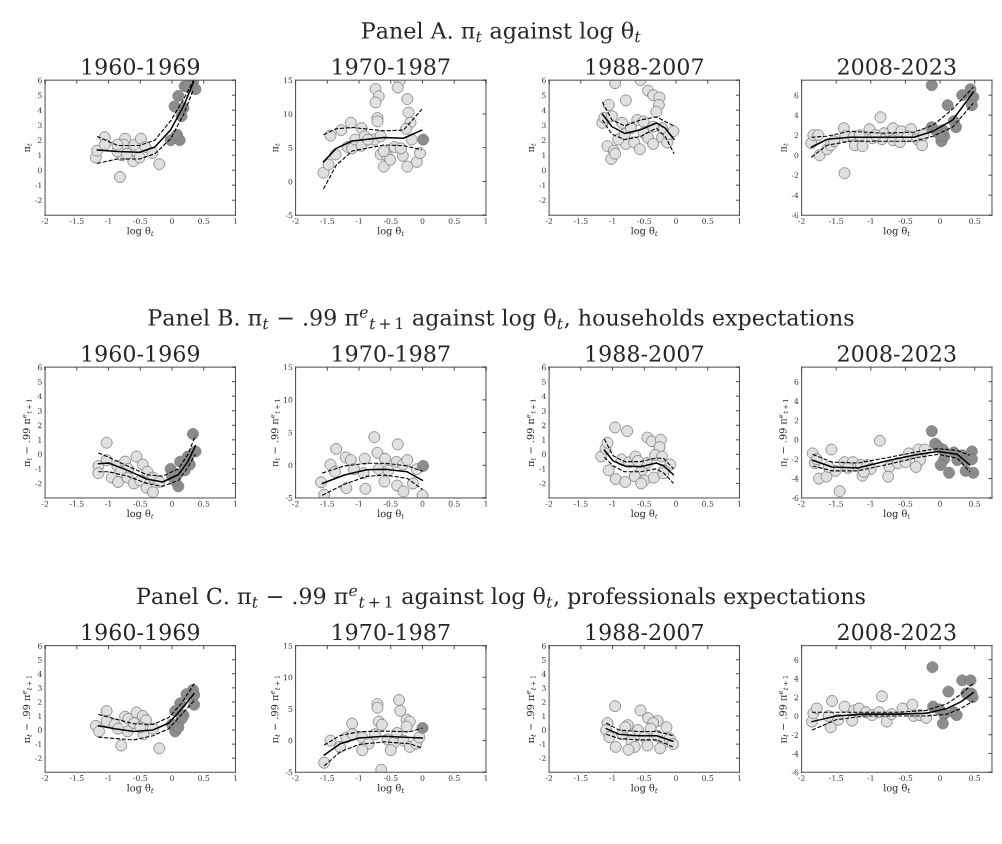  I want to click on text: Panel B. π$_{t}$ − .99 π$^{e}$$_{t+1}$ against log θ$_{t}$, households expectations, so click(501, 319).